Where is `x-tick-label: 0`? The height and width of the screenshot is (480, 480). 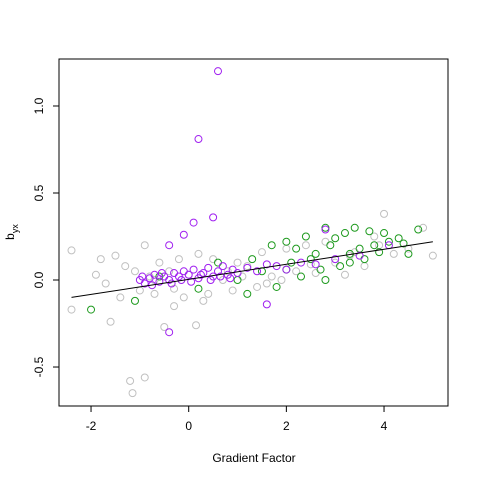 x-tick-label: 0 is located at coordinates (188, 426).